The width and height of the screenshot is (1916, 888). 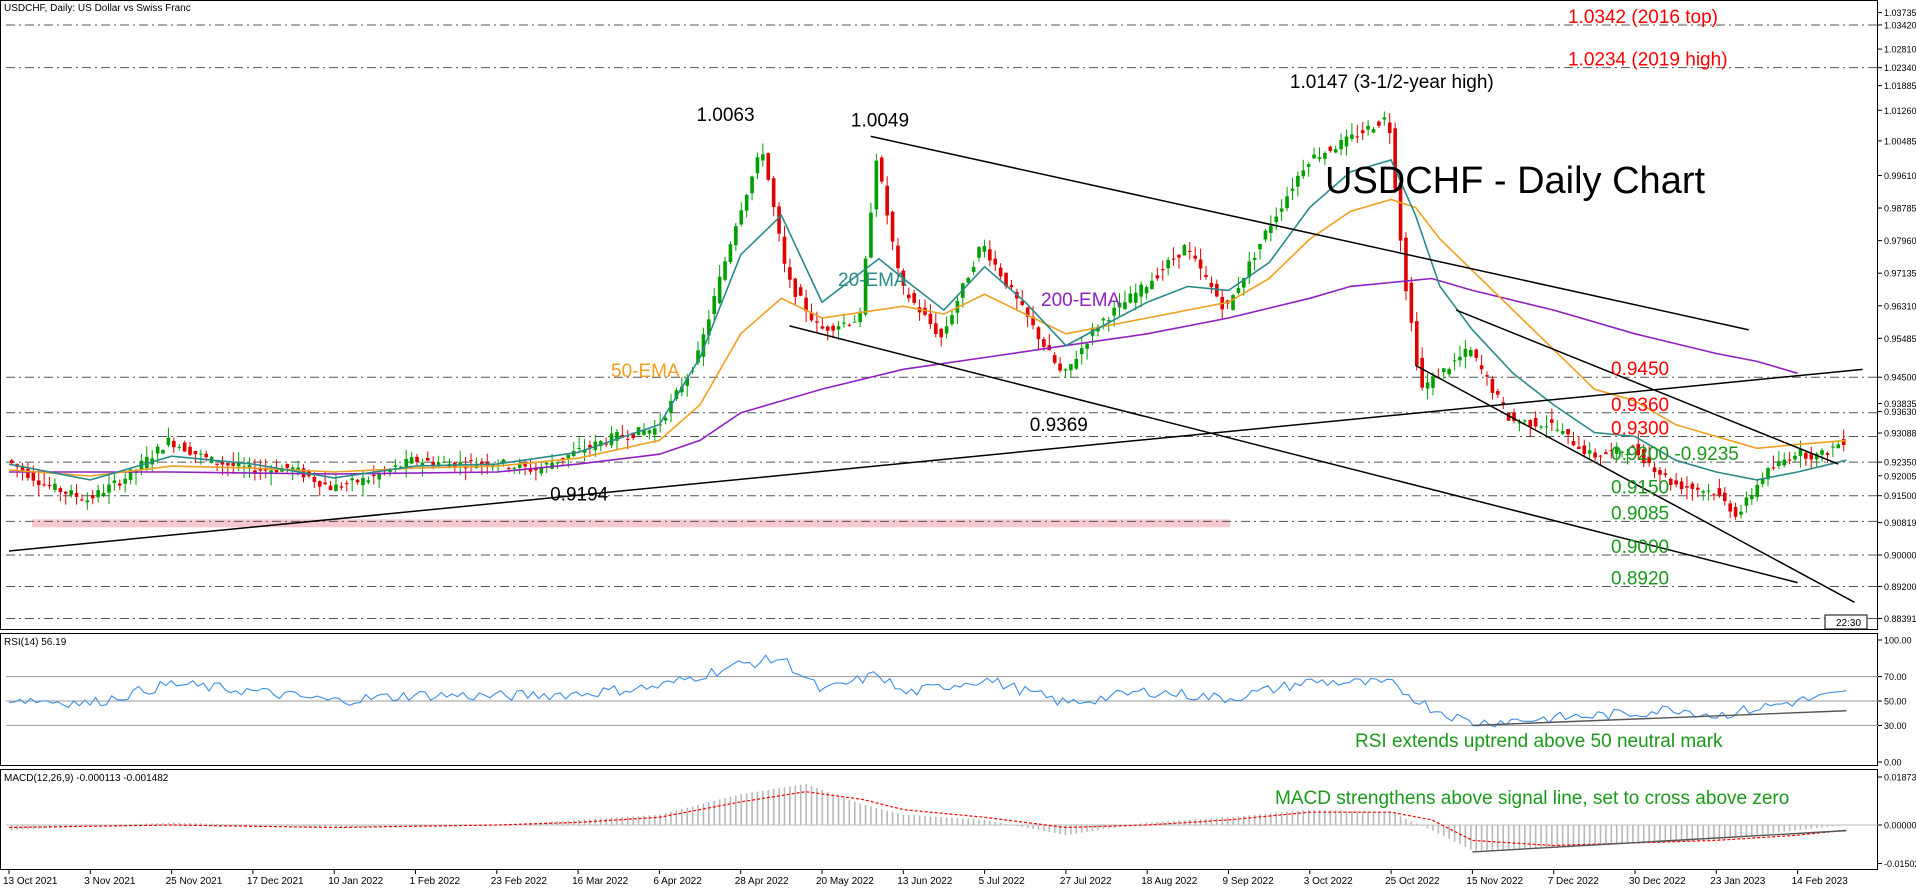 I want to click on price-annotation-1: 1.0049, so click(x=880, y=121).